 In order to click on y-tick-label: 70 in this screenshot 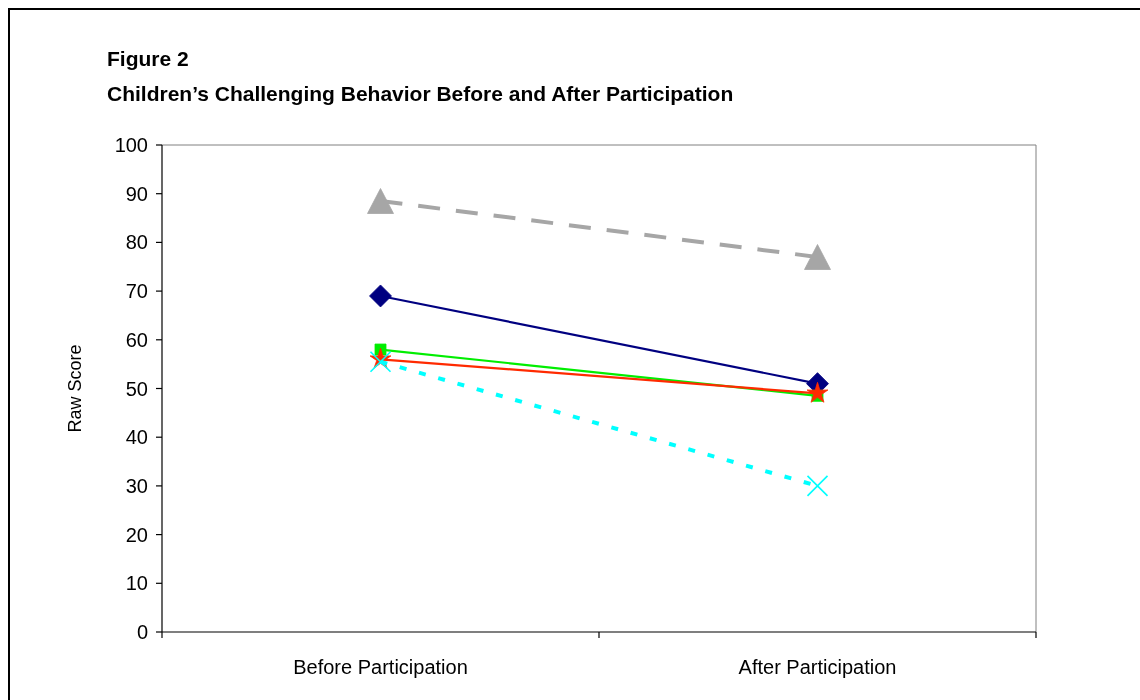, I will do `click(136, 291)`.